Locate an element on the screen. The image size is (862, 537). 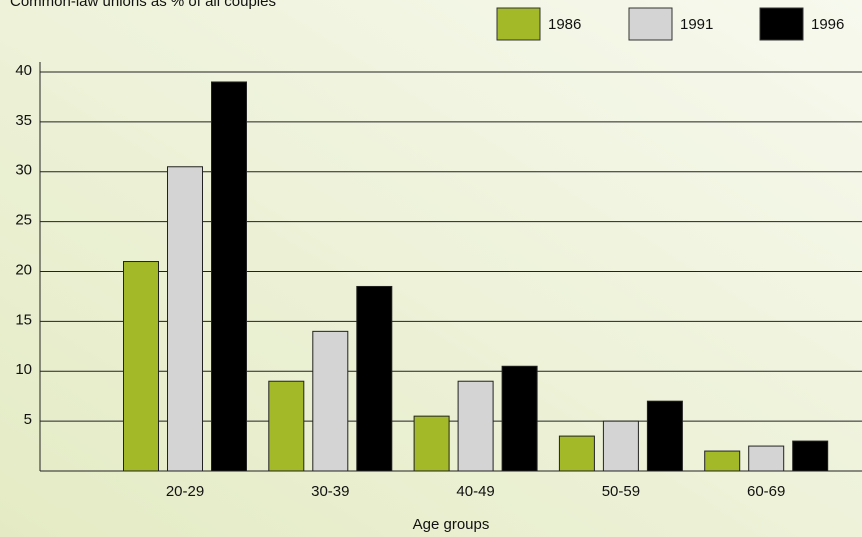
x-tick-label: 40-49 is located at coordinates (475, 491).